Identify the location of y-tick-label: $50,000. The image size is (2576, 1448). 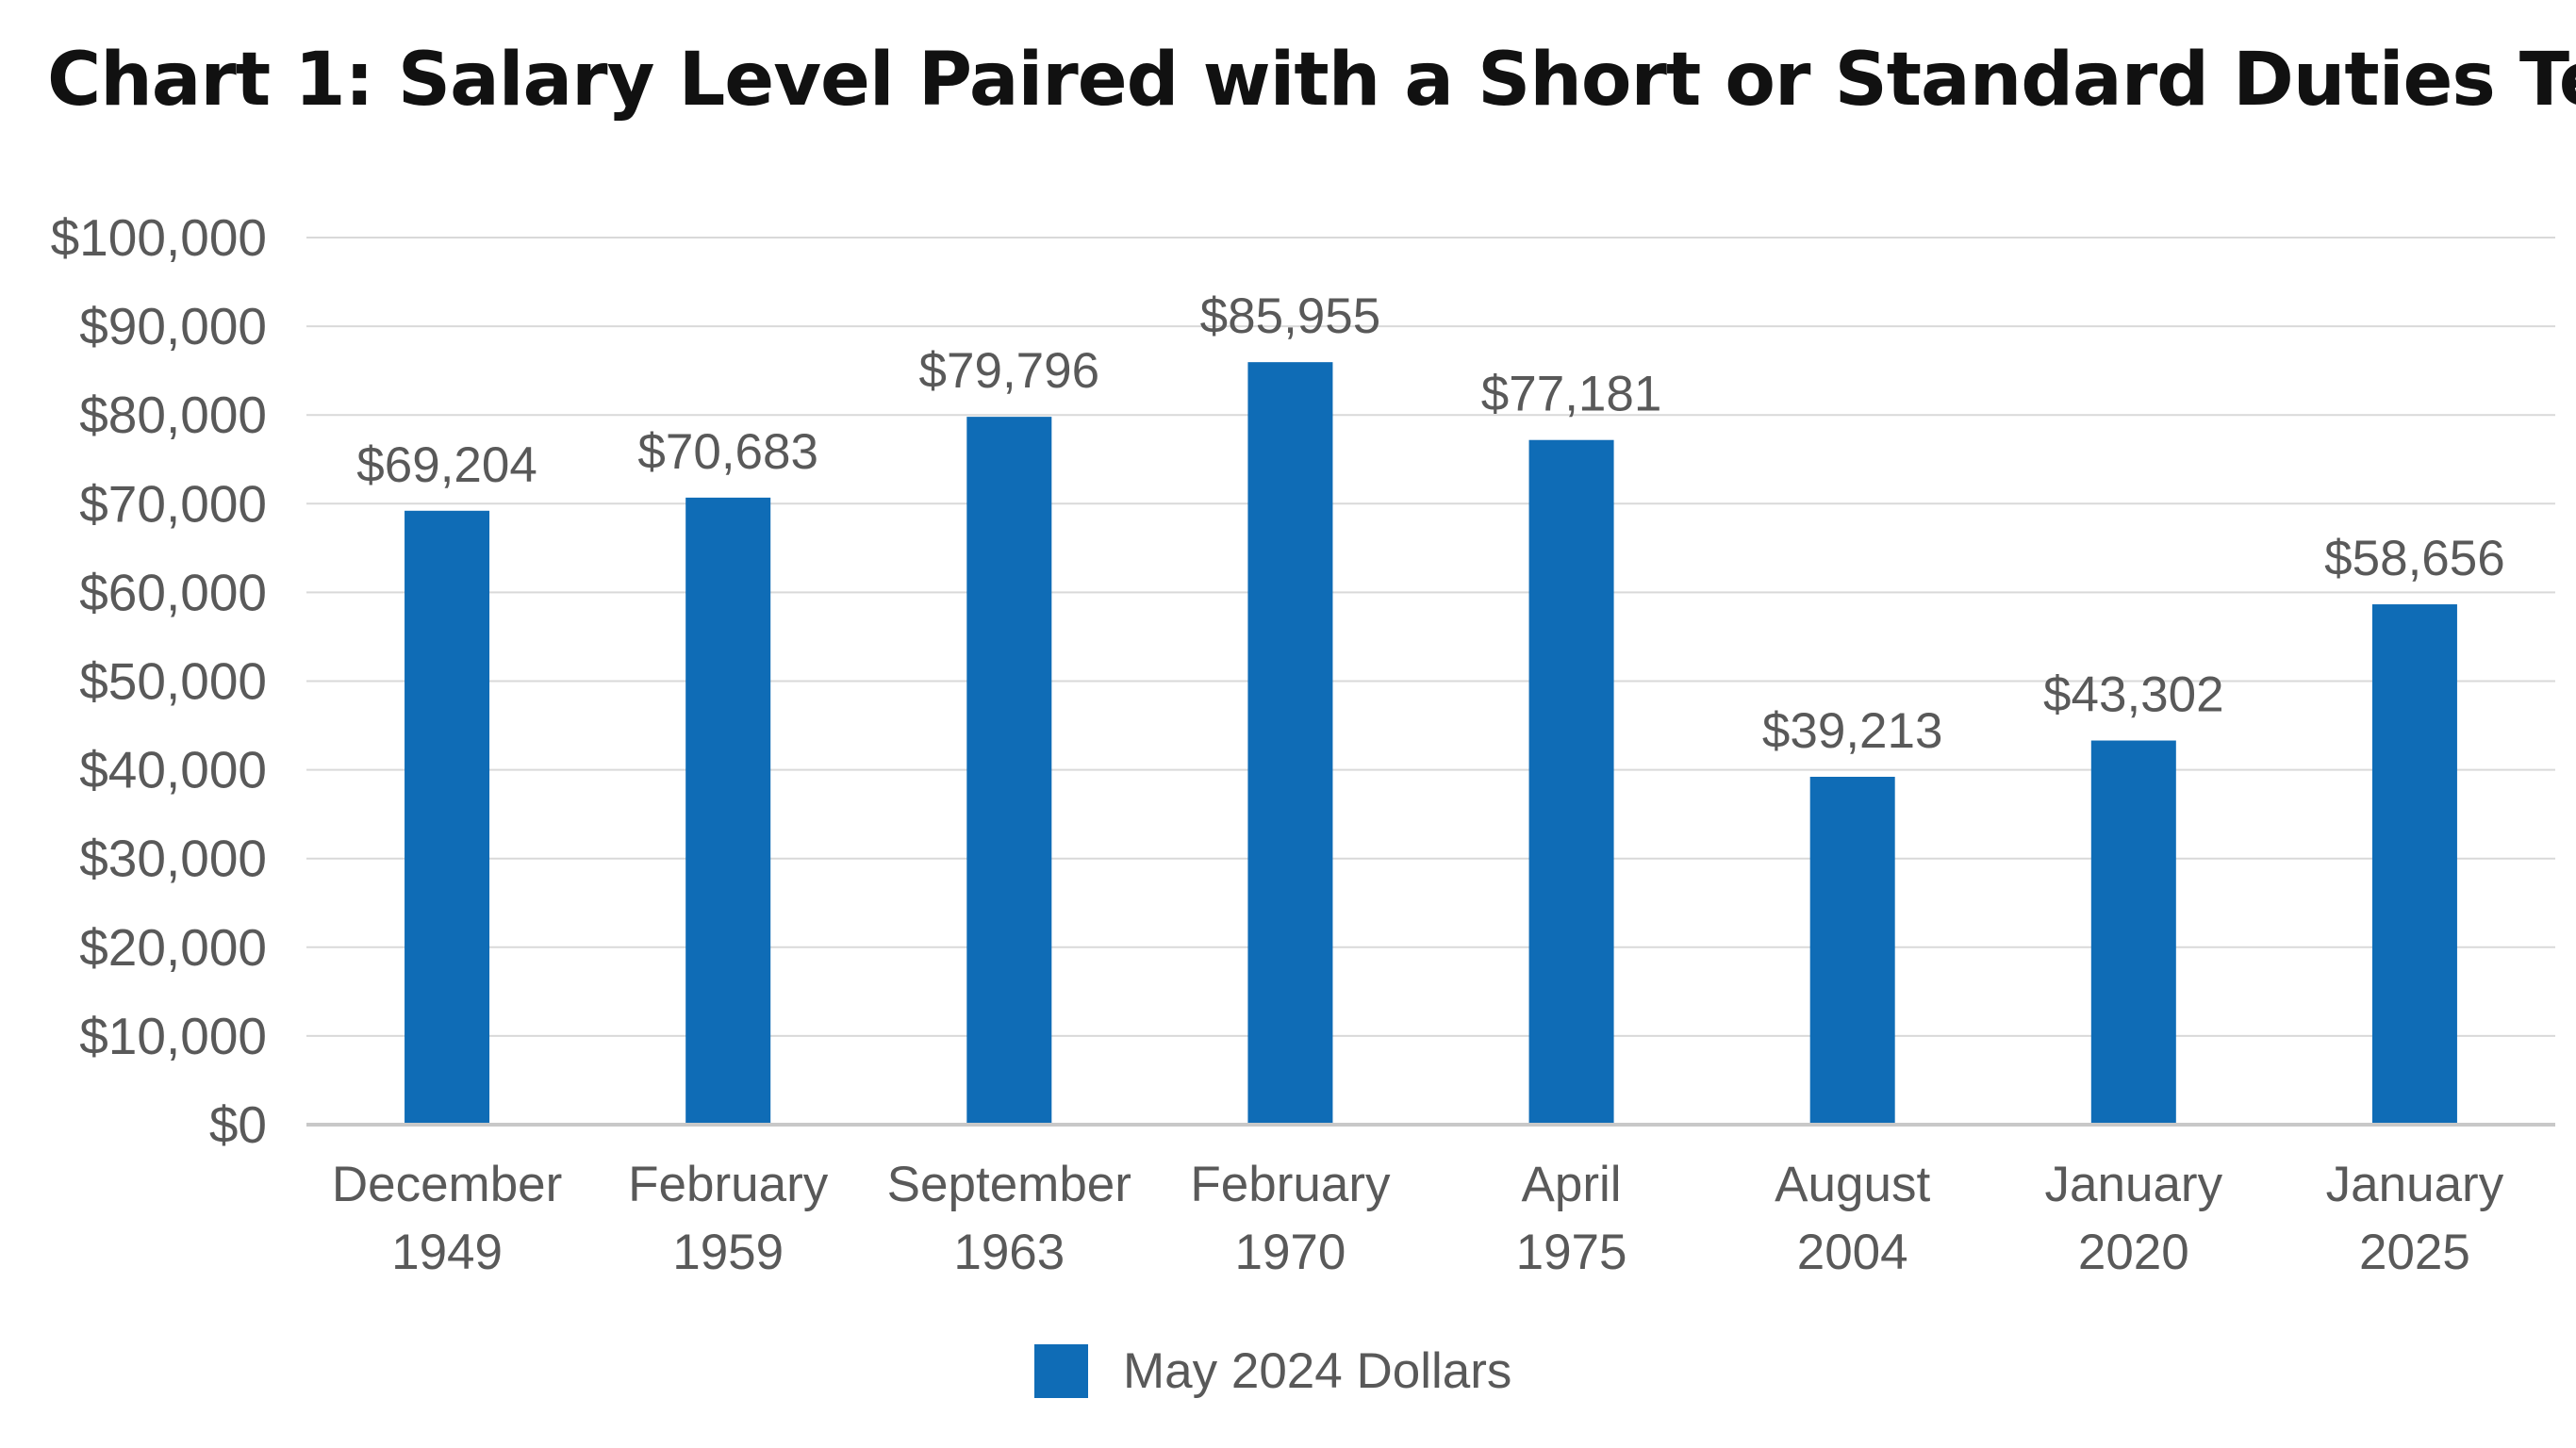
(173, 681).